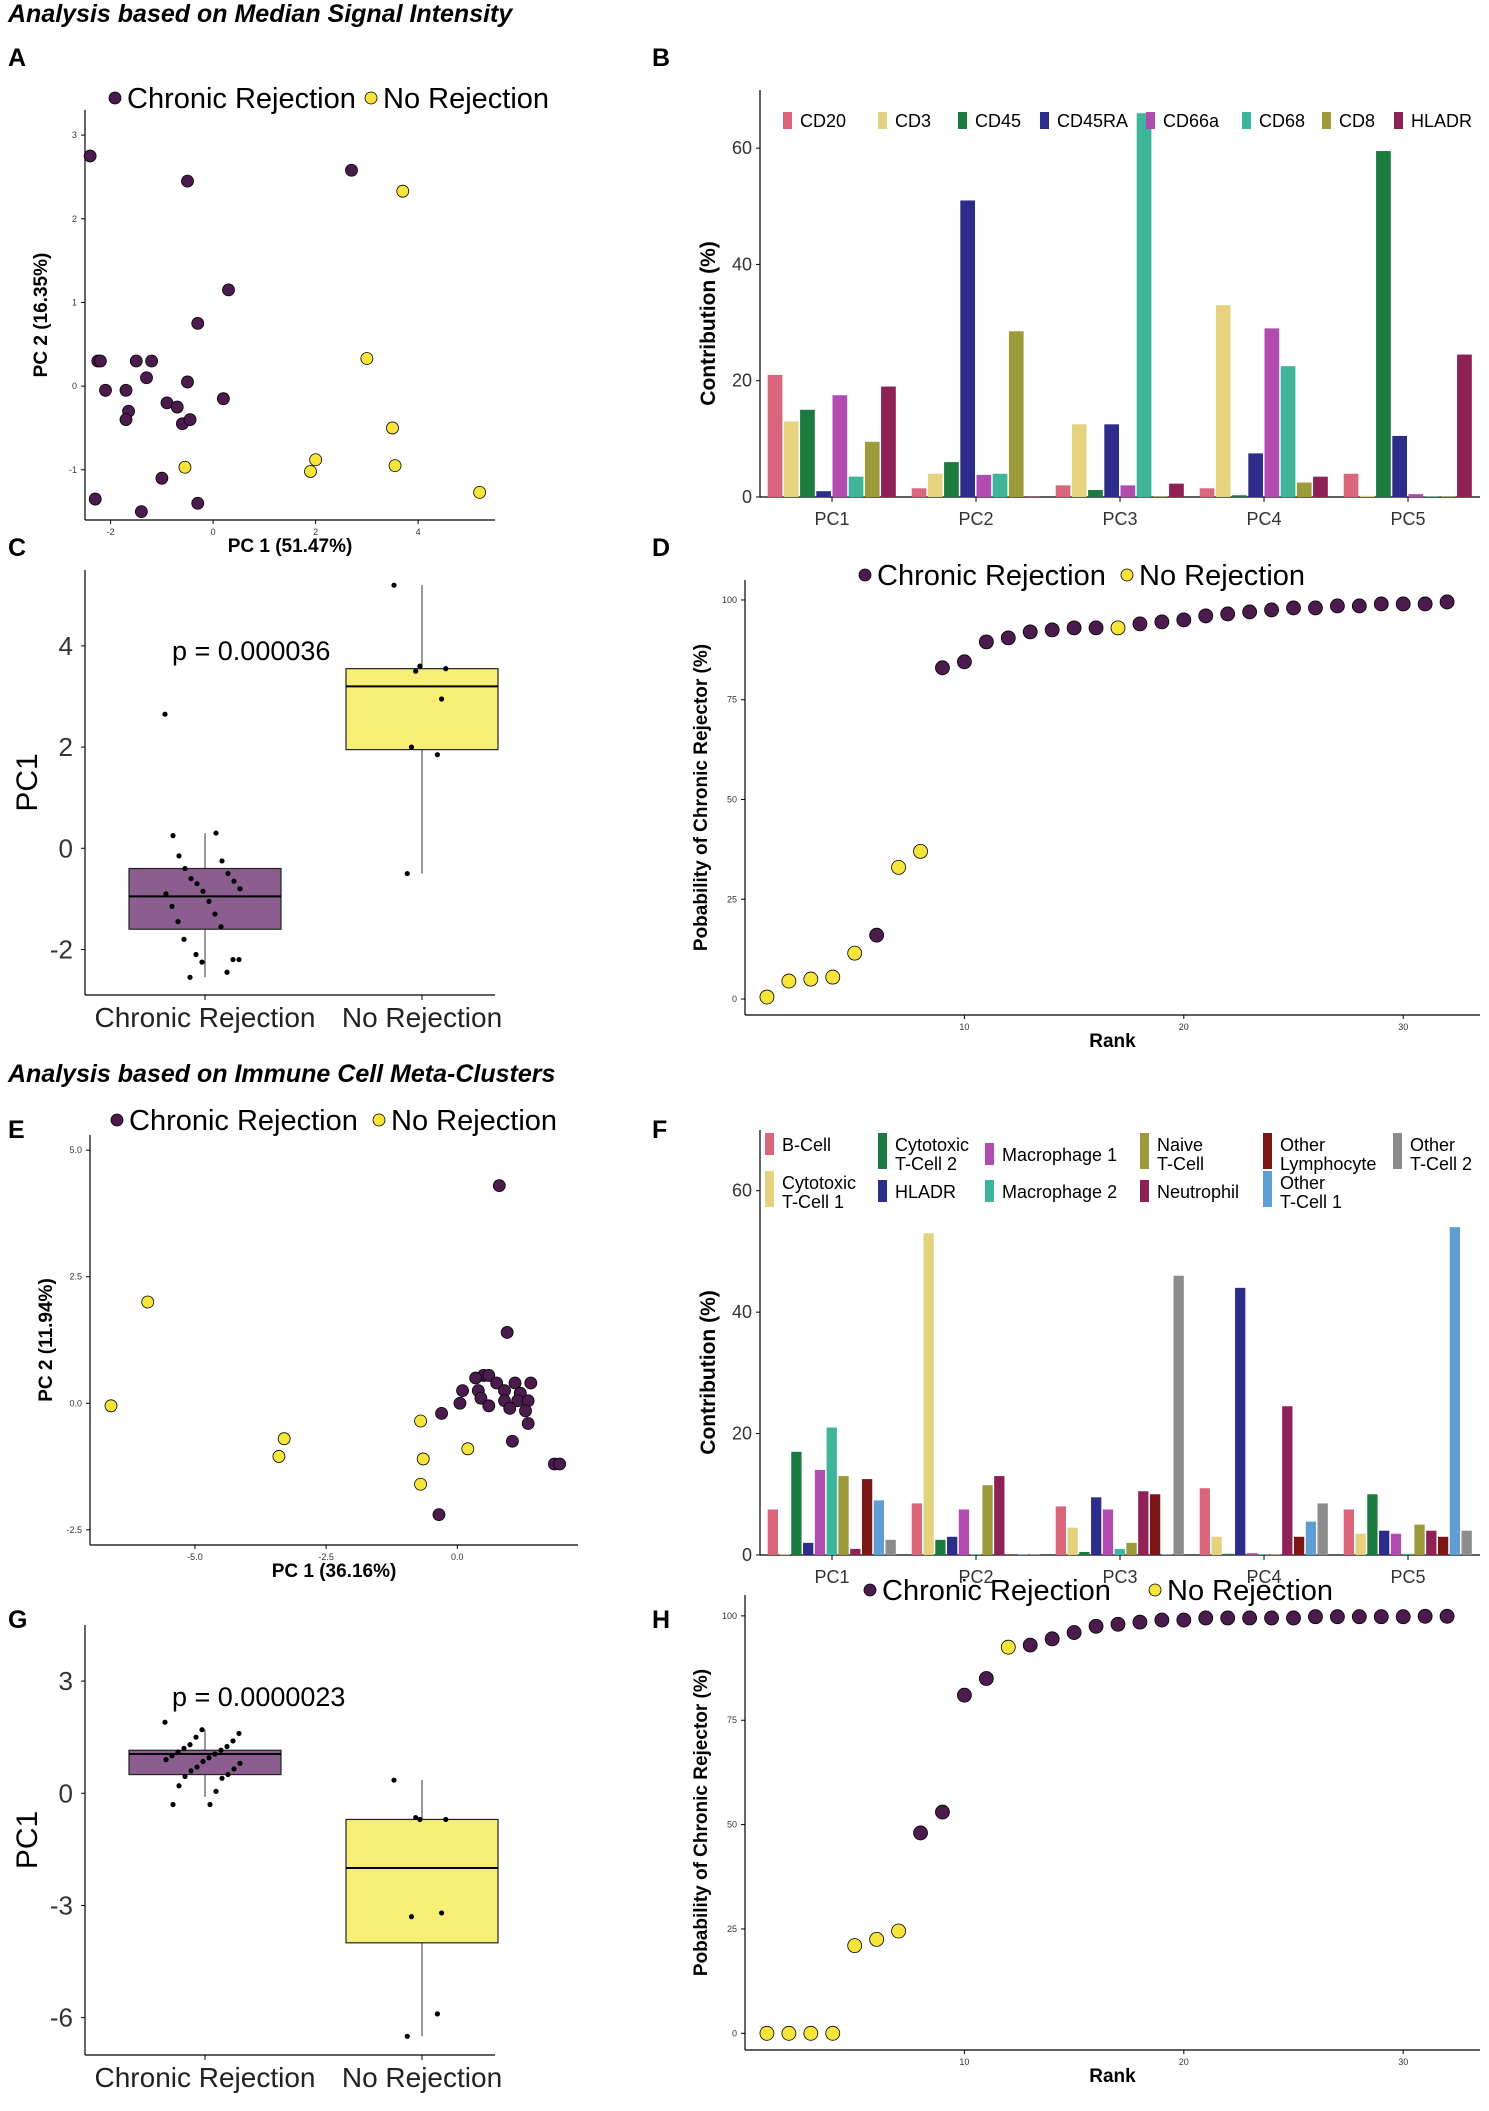 This screenshot has width=1489, height=2111. Describe the element at coordinates (258, 1697) in the screenshot. I see `p-value-G: p = 0.0000023` at that location.